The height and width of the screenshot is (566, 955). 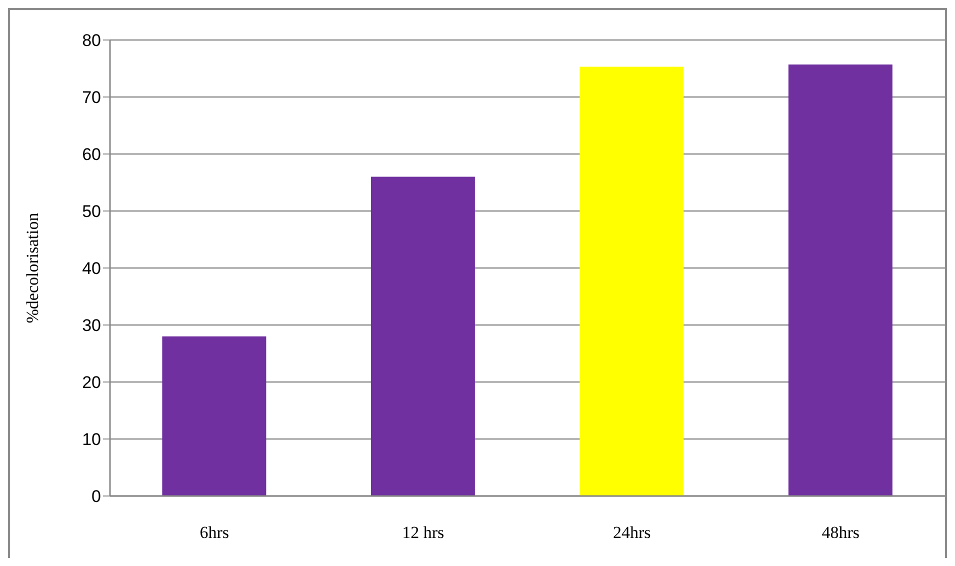 What do you see at coordinates (423, 532) in the screenshot?
I see `x-tick-label: 12 hrs` at bounding box center [423, 532].